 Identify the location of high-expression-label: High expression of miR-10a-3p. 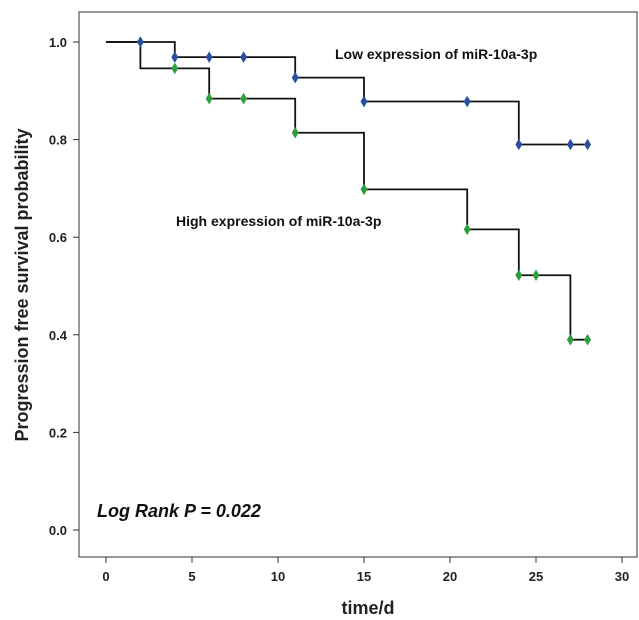
(278, 221).